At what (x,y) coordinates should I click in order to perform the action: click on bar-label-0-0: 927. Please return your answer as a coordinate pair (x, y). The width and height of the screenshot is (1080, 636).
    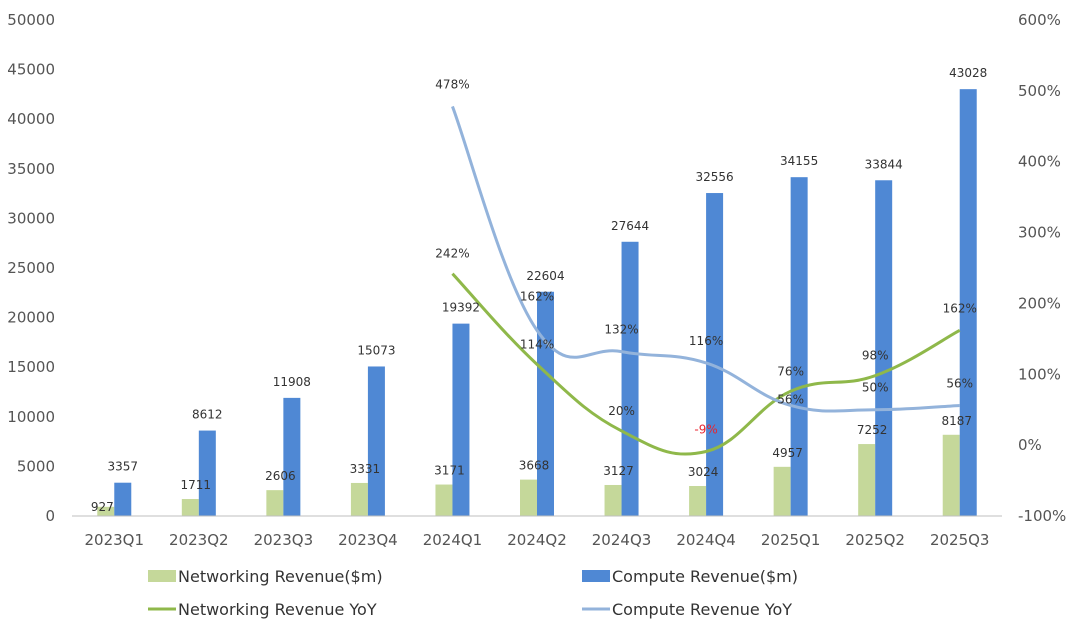
    Looking at the image, I should click on (102, 507).